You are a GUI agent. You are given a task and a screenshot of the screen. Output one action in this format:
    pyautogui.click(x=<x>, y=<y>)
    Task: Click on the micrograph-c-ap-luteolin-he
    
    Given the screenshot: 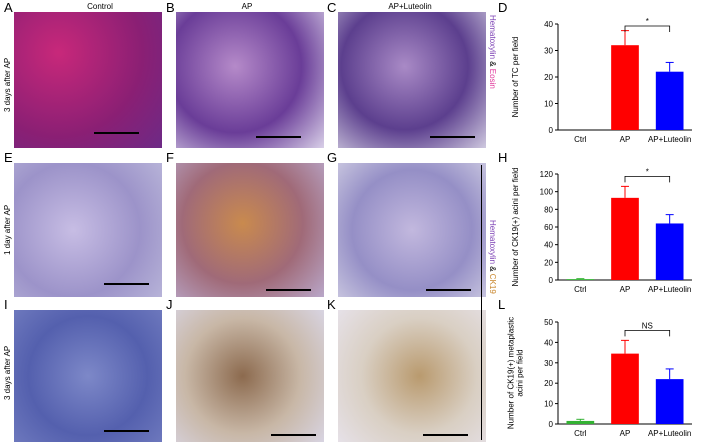 What is the action you would take?
    pyautogui.click(x=412, y=80)
    